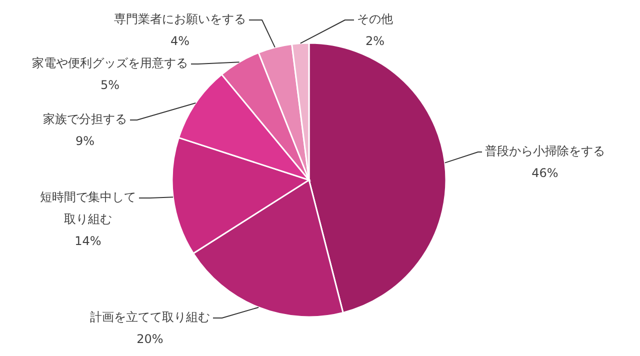  Describe the element at coordinates (375, 41) in the screenshot. I see `data-label: 2%` at that location.